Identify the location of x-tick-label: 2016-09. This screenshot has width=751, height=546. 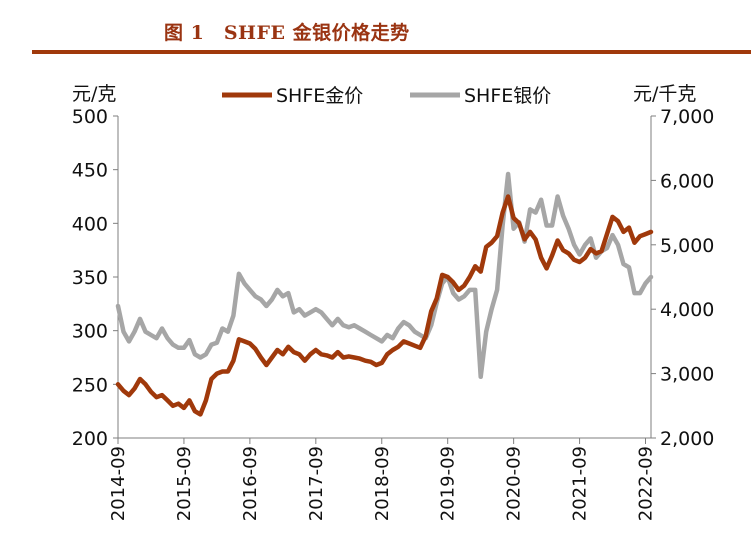
(250, 483).